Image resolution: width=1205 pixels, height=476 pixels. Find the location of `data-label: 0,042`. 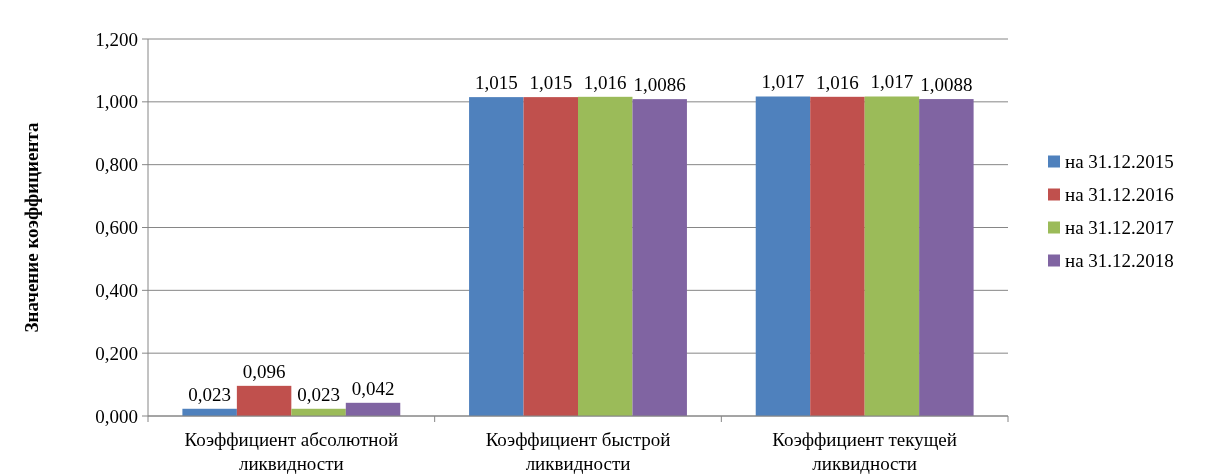

data-label: 0,042 is located at coordinates (373, 388).